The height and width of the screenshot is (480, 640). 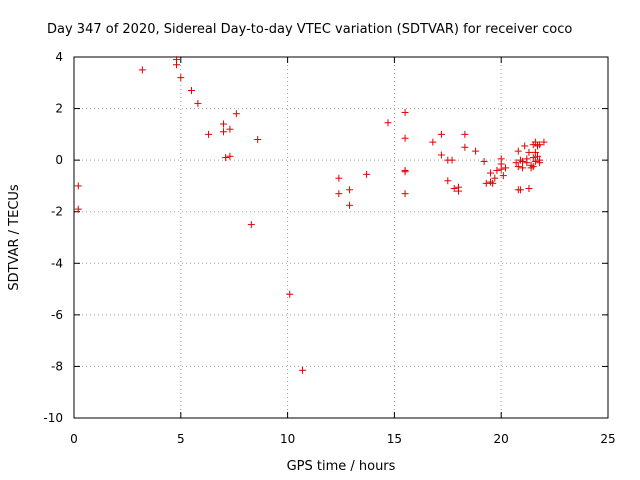 What do you see at coordinates (74, 439) in the screenshot?
I see `x-tick-label: 0` at bounding box center [74, 439].